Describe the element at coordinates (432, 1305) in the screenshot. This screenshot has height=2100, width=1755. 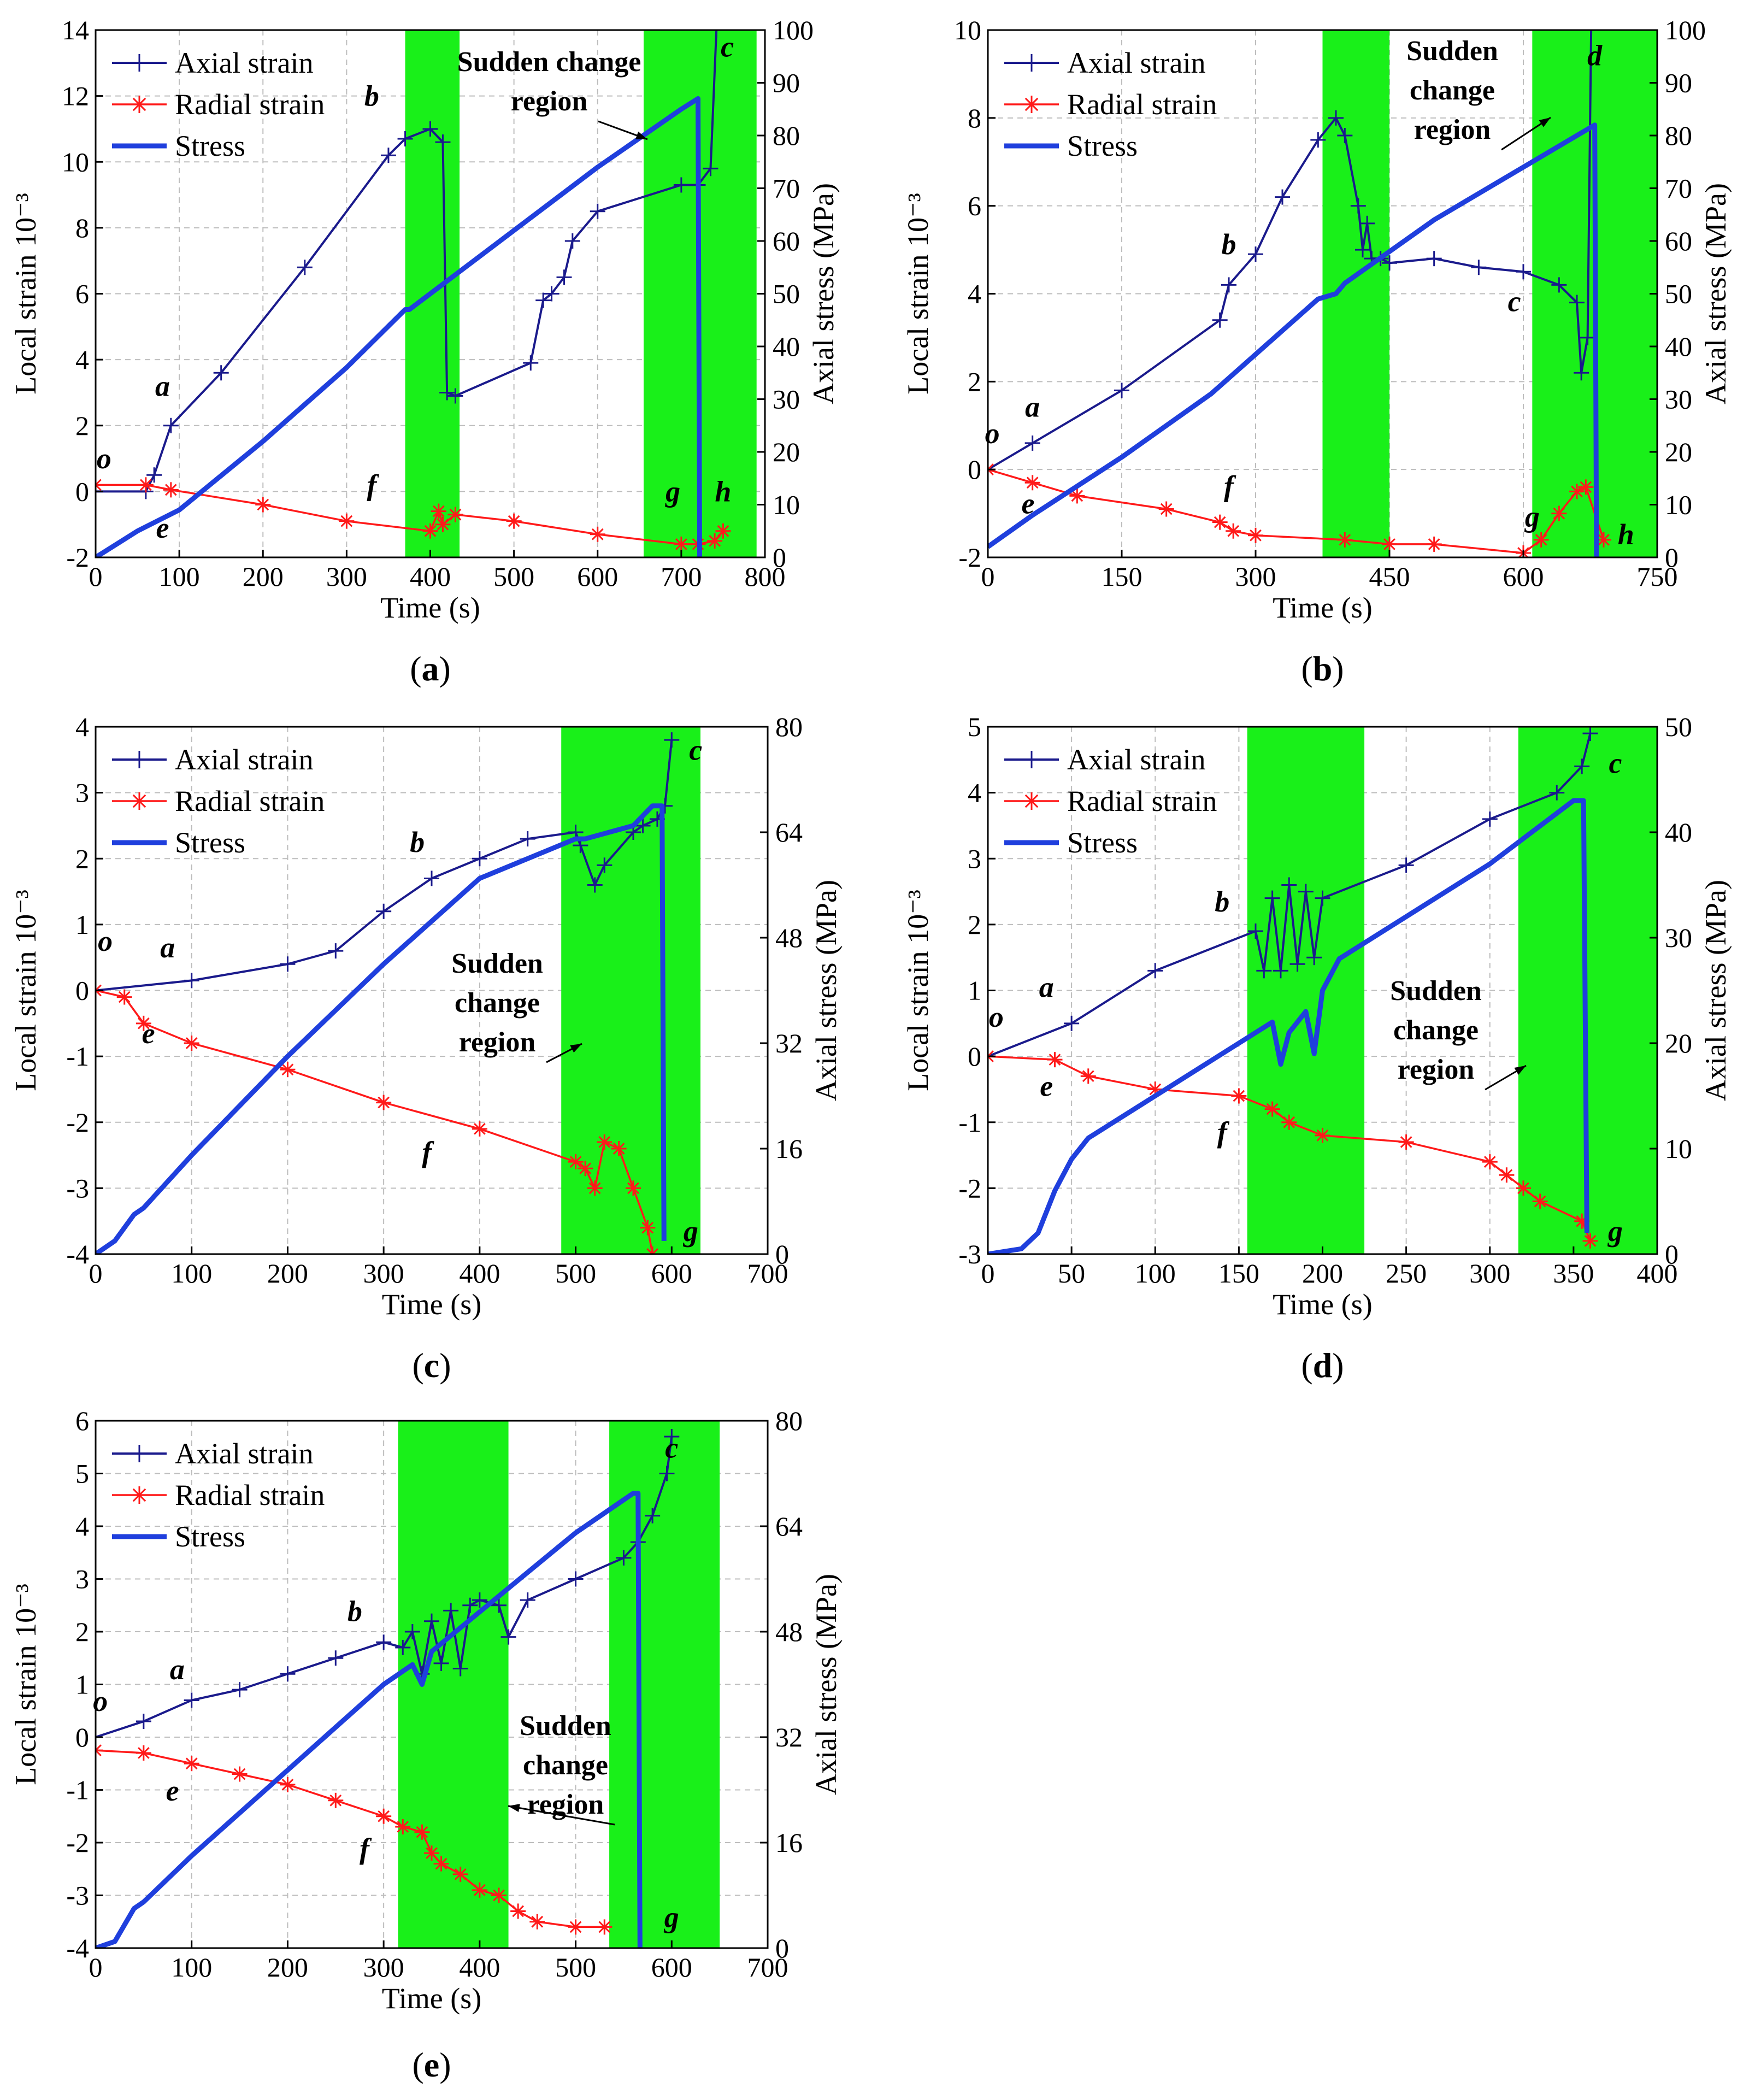
I see `x-axis-label: Time (s)` at that location.